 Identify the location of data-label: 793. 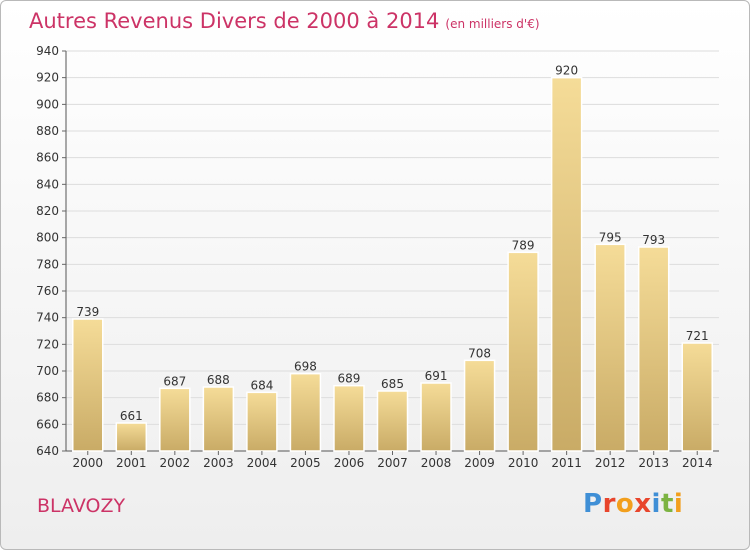
(653, 240).